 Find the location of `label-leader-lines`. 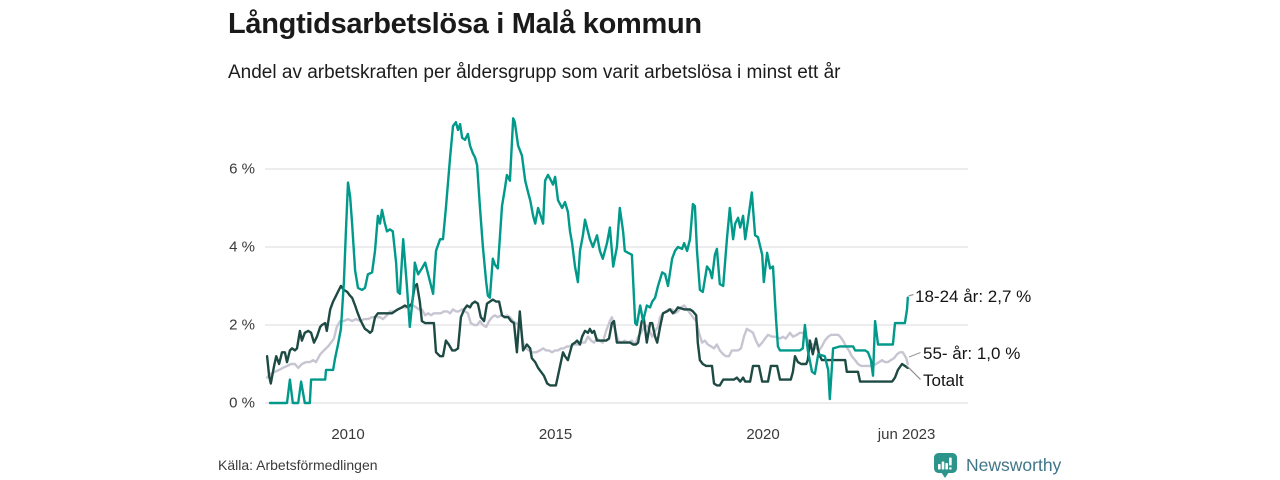

label-leader-lines is located at coordinates (913, 336).